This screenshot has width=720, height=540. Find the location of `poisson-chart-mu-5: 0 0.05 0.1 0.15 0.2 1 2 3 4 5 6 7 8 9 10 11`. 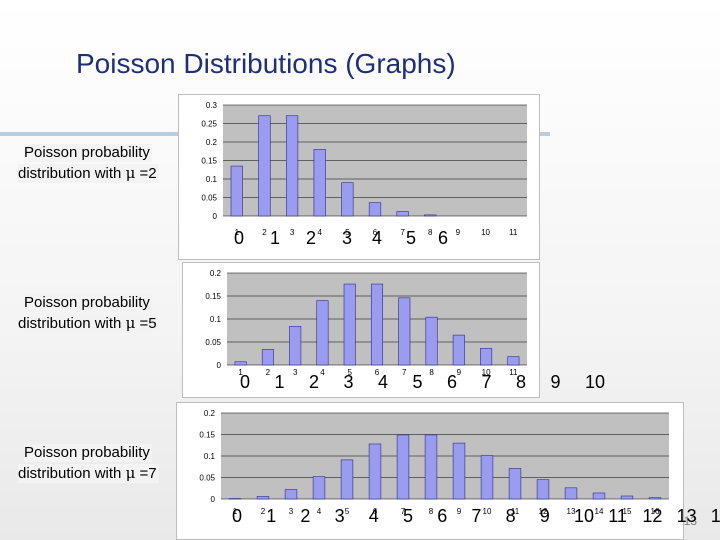

poisson-chart-mu-5: 0 0.05 0.1 0.15 0.2 1 2 3 4 5 6 7 8 9 10 11 is located at coordinates (361, 330).